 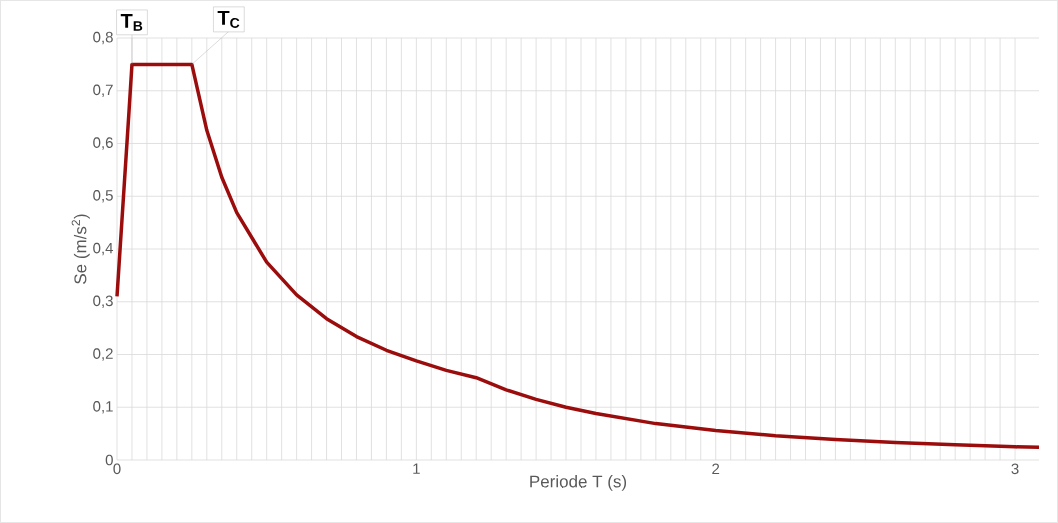 I want to click on x-tick-label: 0, so click(x=117, y=469).